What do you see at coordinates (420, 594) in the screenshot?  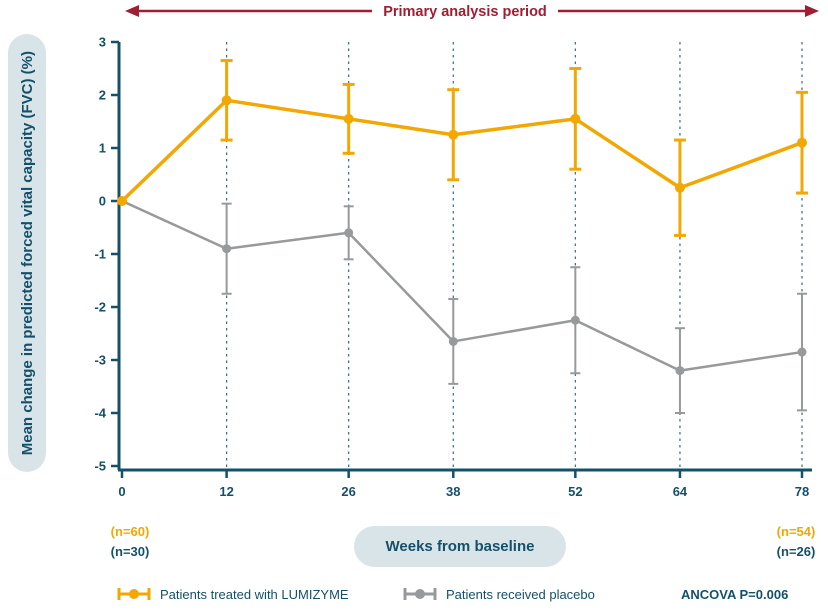 I see `placebo-errorbar-icon` at bounding box center [420, 594].